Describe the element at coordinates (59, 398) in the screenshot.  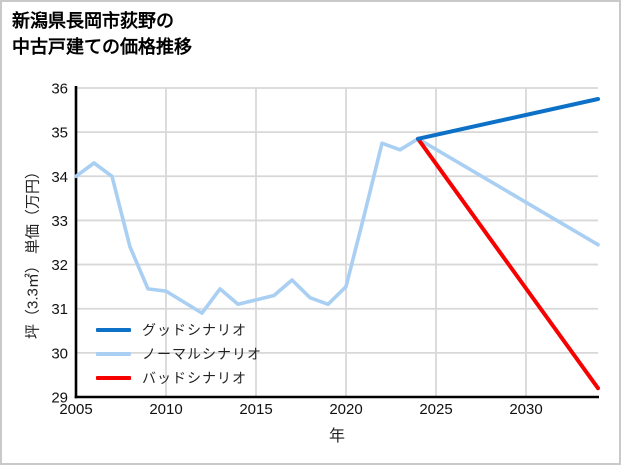
I see `svg-text: 29` at that location.